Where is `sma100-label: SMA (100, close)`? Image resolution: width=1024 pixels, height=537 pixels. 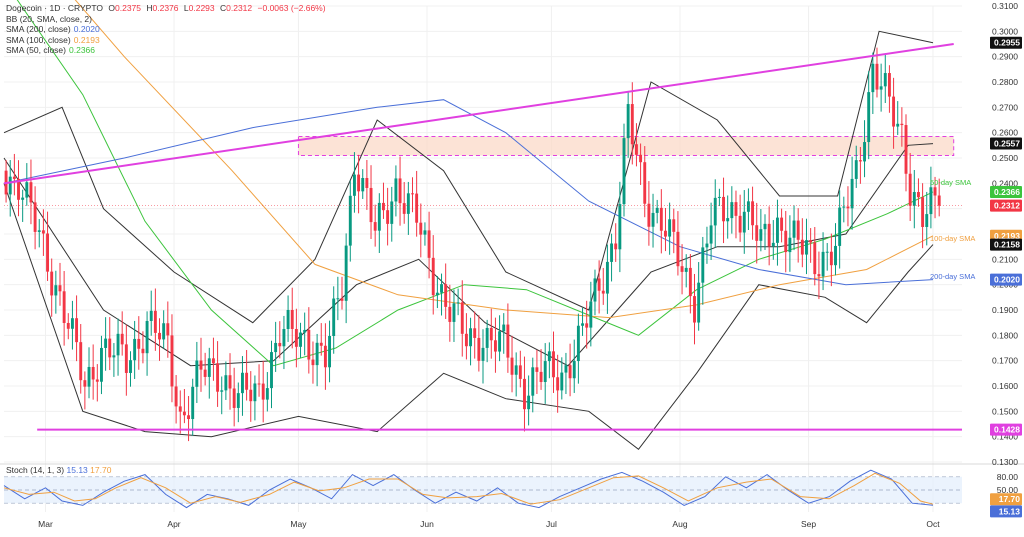 sma100-label: SMA (100, close) is located at coordinates (38, 39).